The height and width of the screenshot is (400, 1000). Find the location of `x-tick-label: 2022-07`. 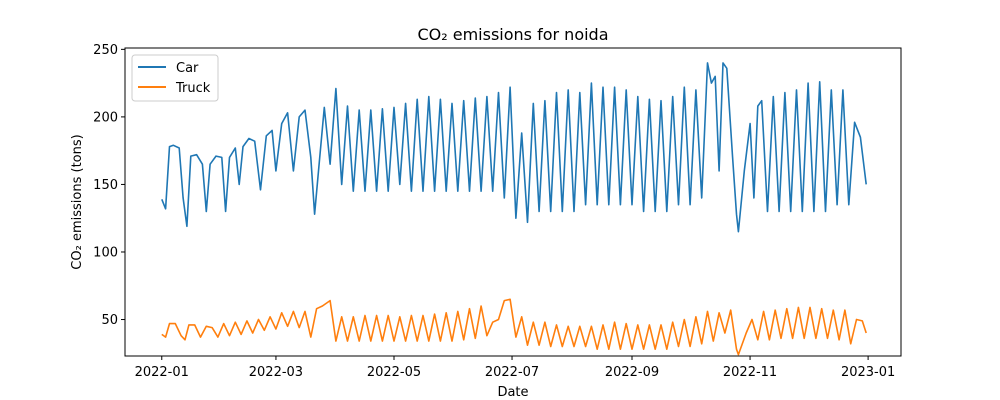

x-tick-label: 2022-07 is located at coordinates (512, 372).